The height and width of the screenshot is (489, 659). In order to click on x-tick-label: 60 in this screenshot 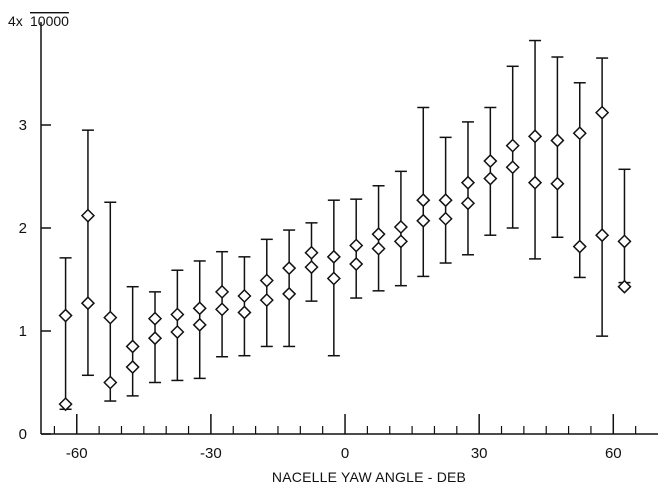, I will do `click(613, 453)`.